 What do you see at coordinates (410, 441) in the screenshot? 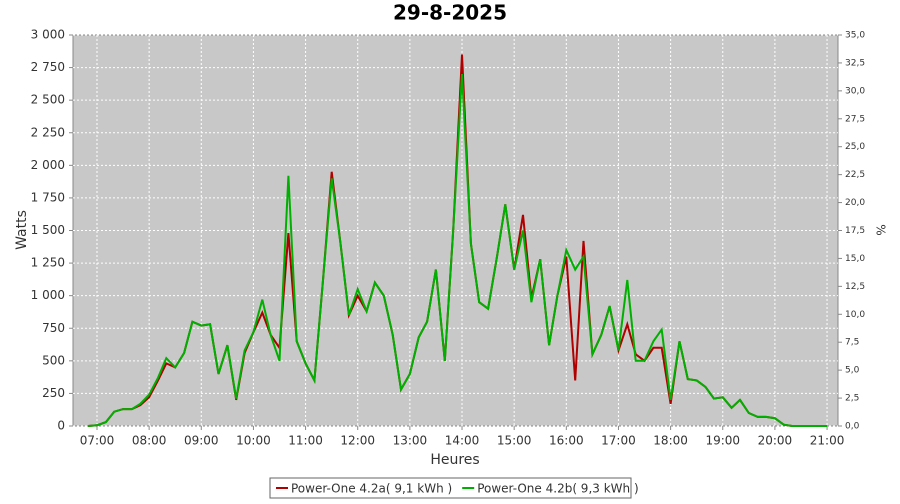
I see `x-tick-label: 13:00` at bounding box center [410, 441].